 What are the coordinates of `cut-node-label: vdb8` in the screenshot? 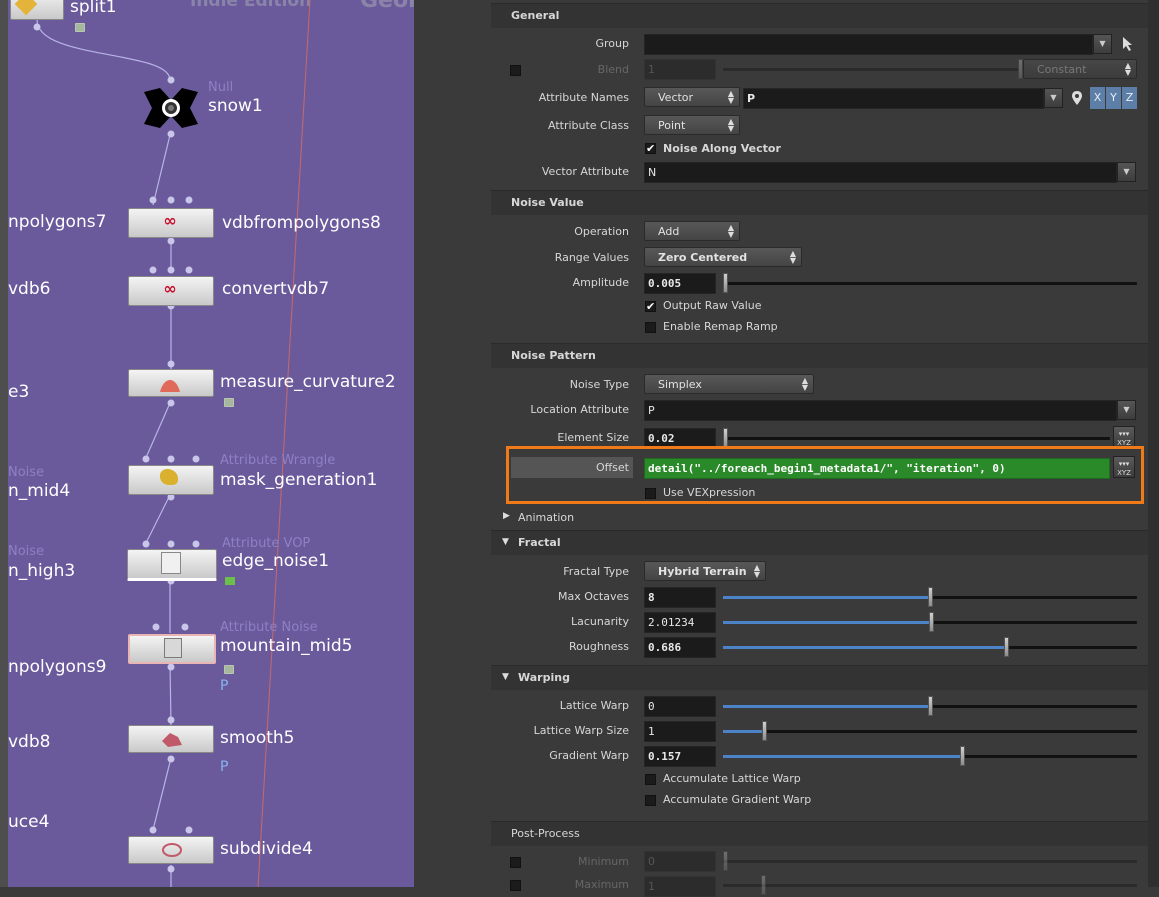 It's located at (29, 742).